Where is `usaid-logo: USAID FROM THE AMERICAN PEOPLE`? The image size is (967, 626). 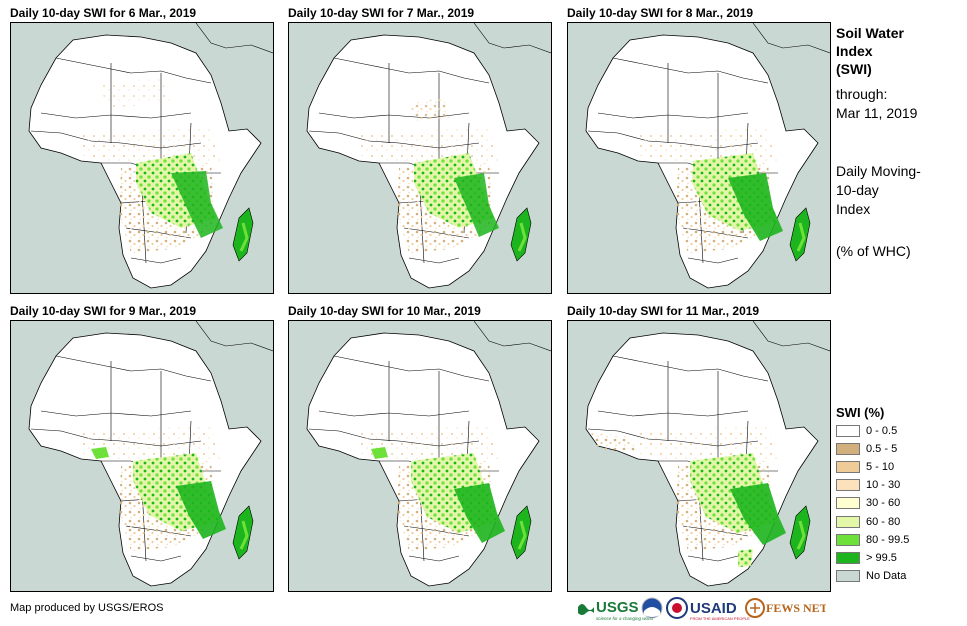 usaid-logo: USAID FROM THE AMERICAN PEOPLE is located at coordinates (720, 610).